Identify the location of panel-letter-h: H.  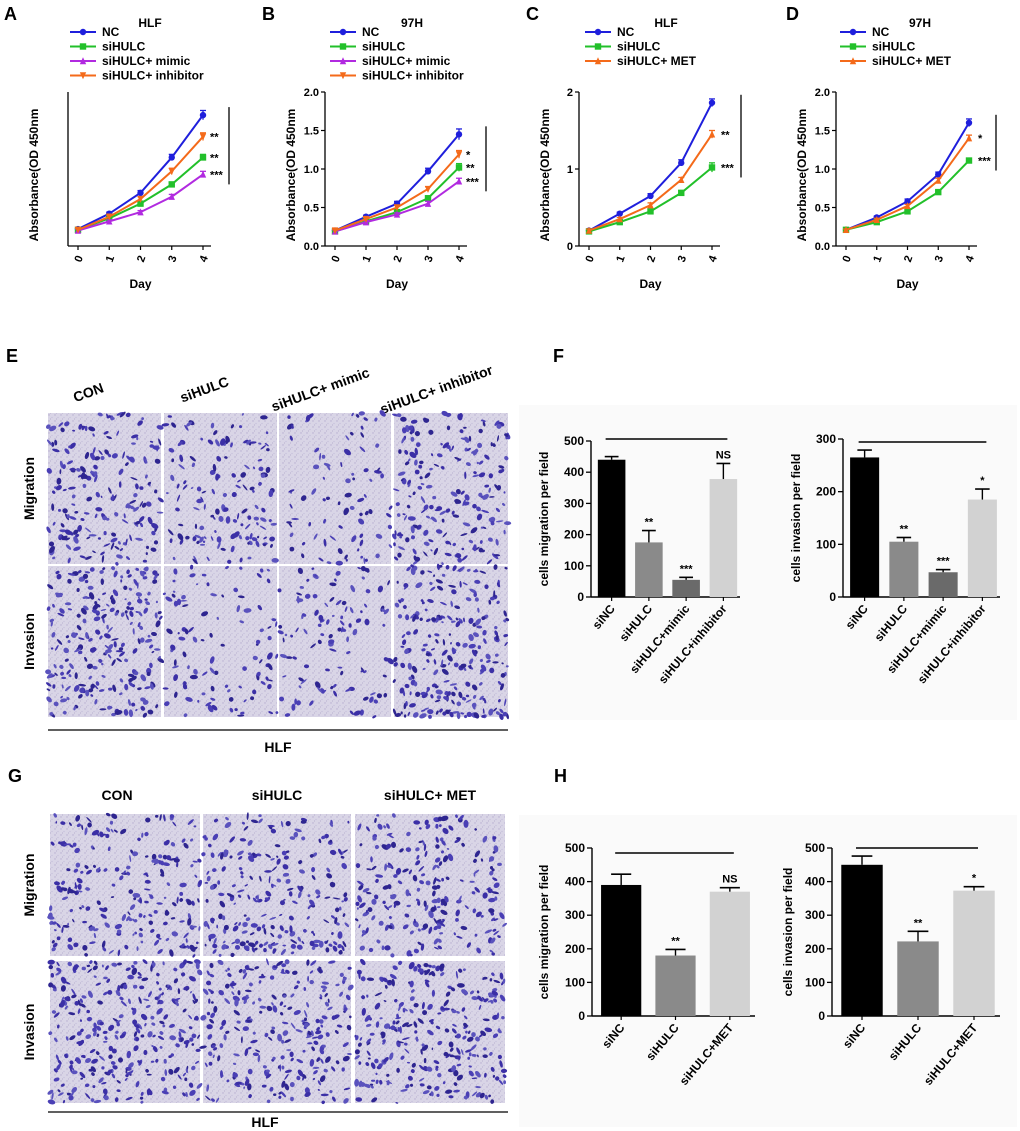
(560, 776).